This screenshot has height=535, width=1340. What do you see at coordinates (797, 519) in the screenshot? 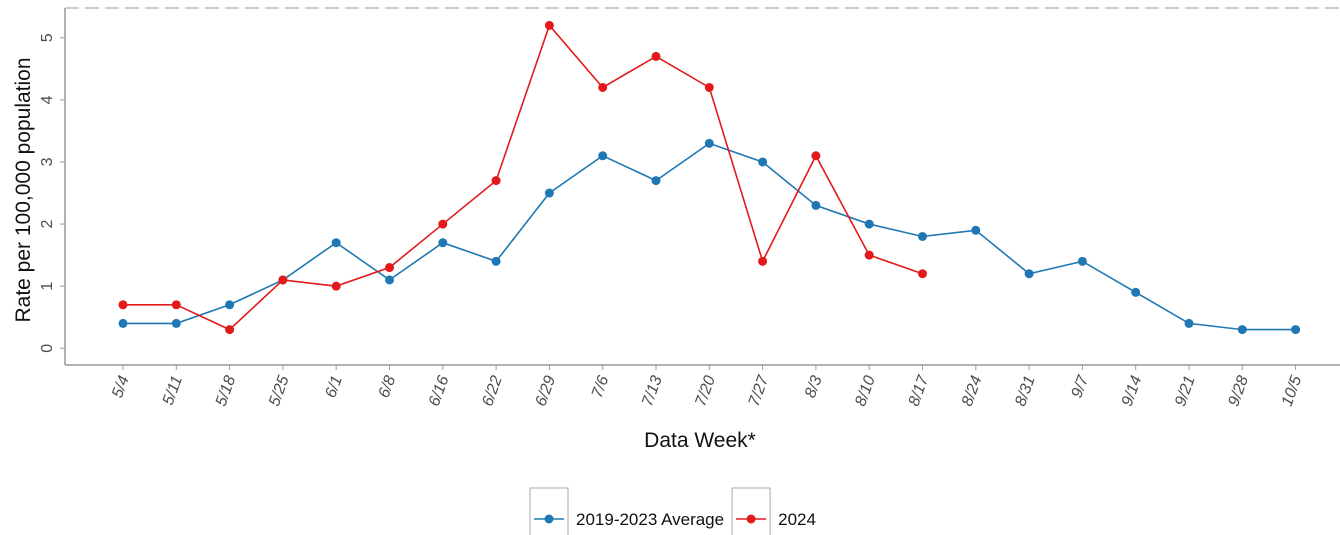
I see `legend-label: 2024` at bounding box center [797, 519].